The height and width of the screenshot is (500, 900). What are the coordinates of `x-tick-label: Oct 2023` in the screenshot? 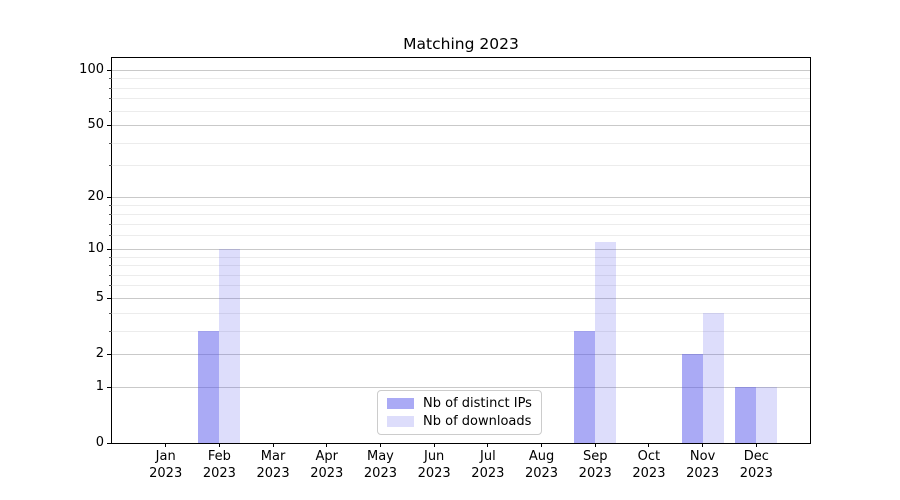 It's located at (649, 465).